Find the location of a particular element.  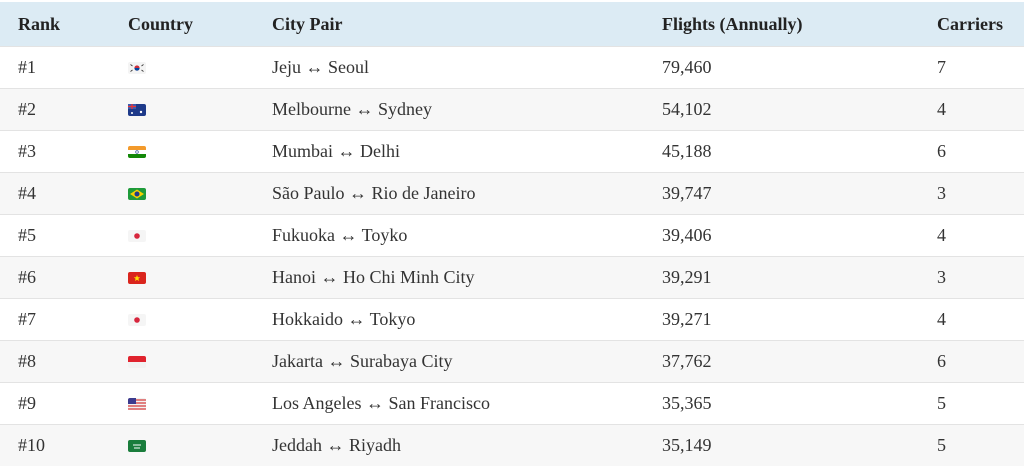

rank-cell: #1 is located at coordinates (62, 67).